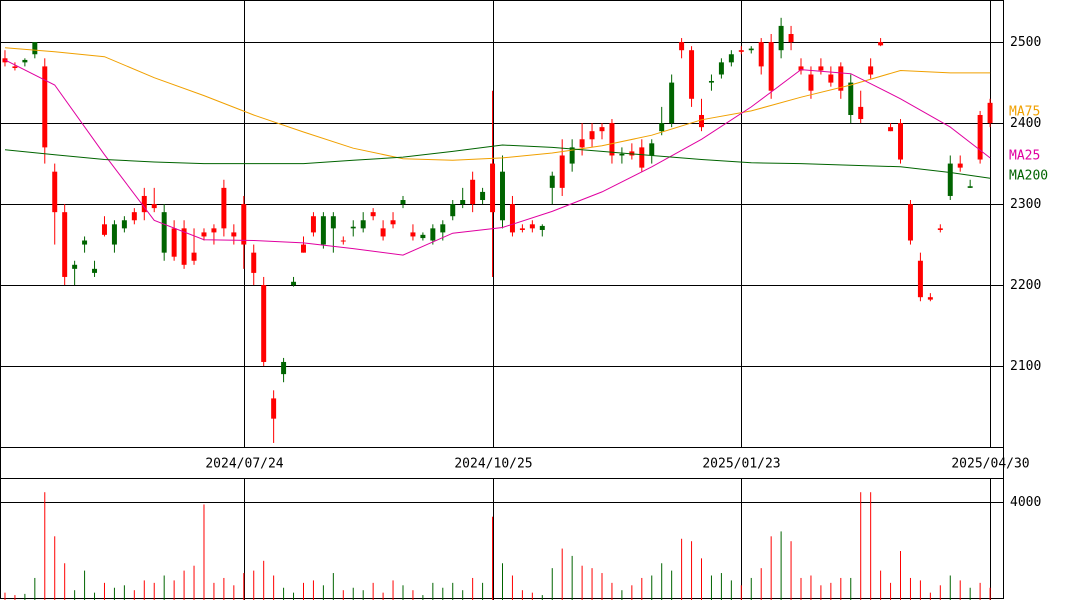 The height and width of the screenshot is (600, 1065). I want to click on legend-label: MA200, so click(1028, 176).